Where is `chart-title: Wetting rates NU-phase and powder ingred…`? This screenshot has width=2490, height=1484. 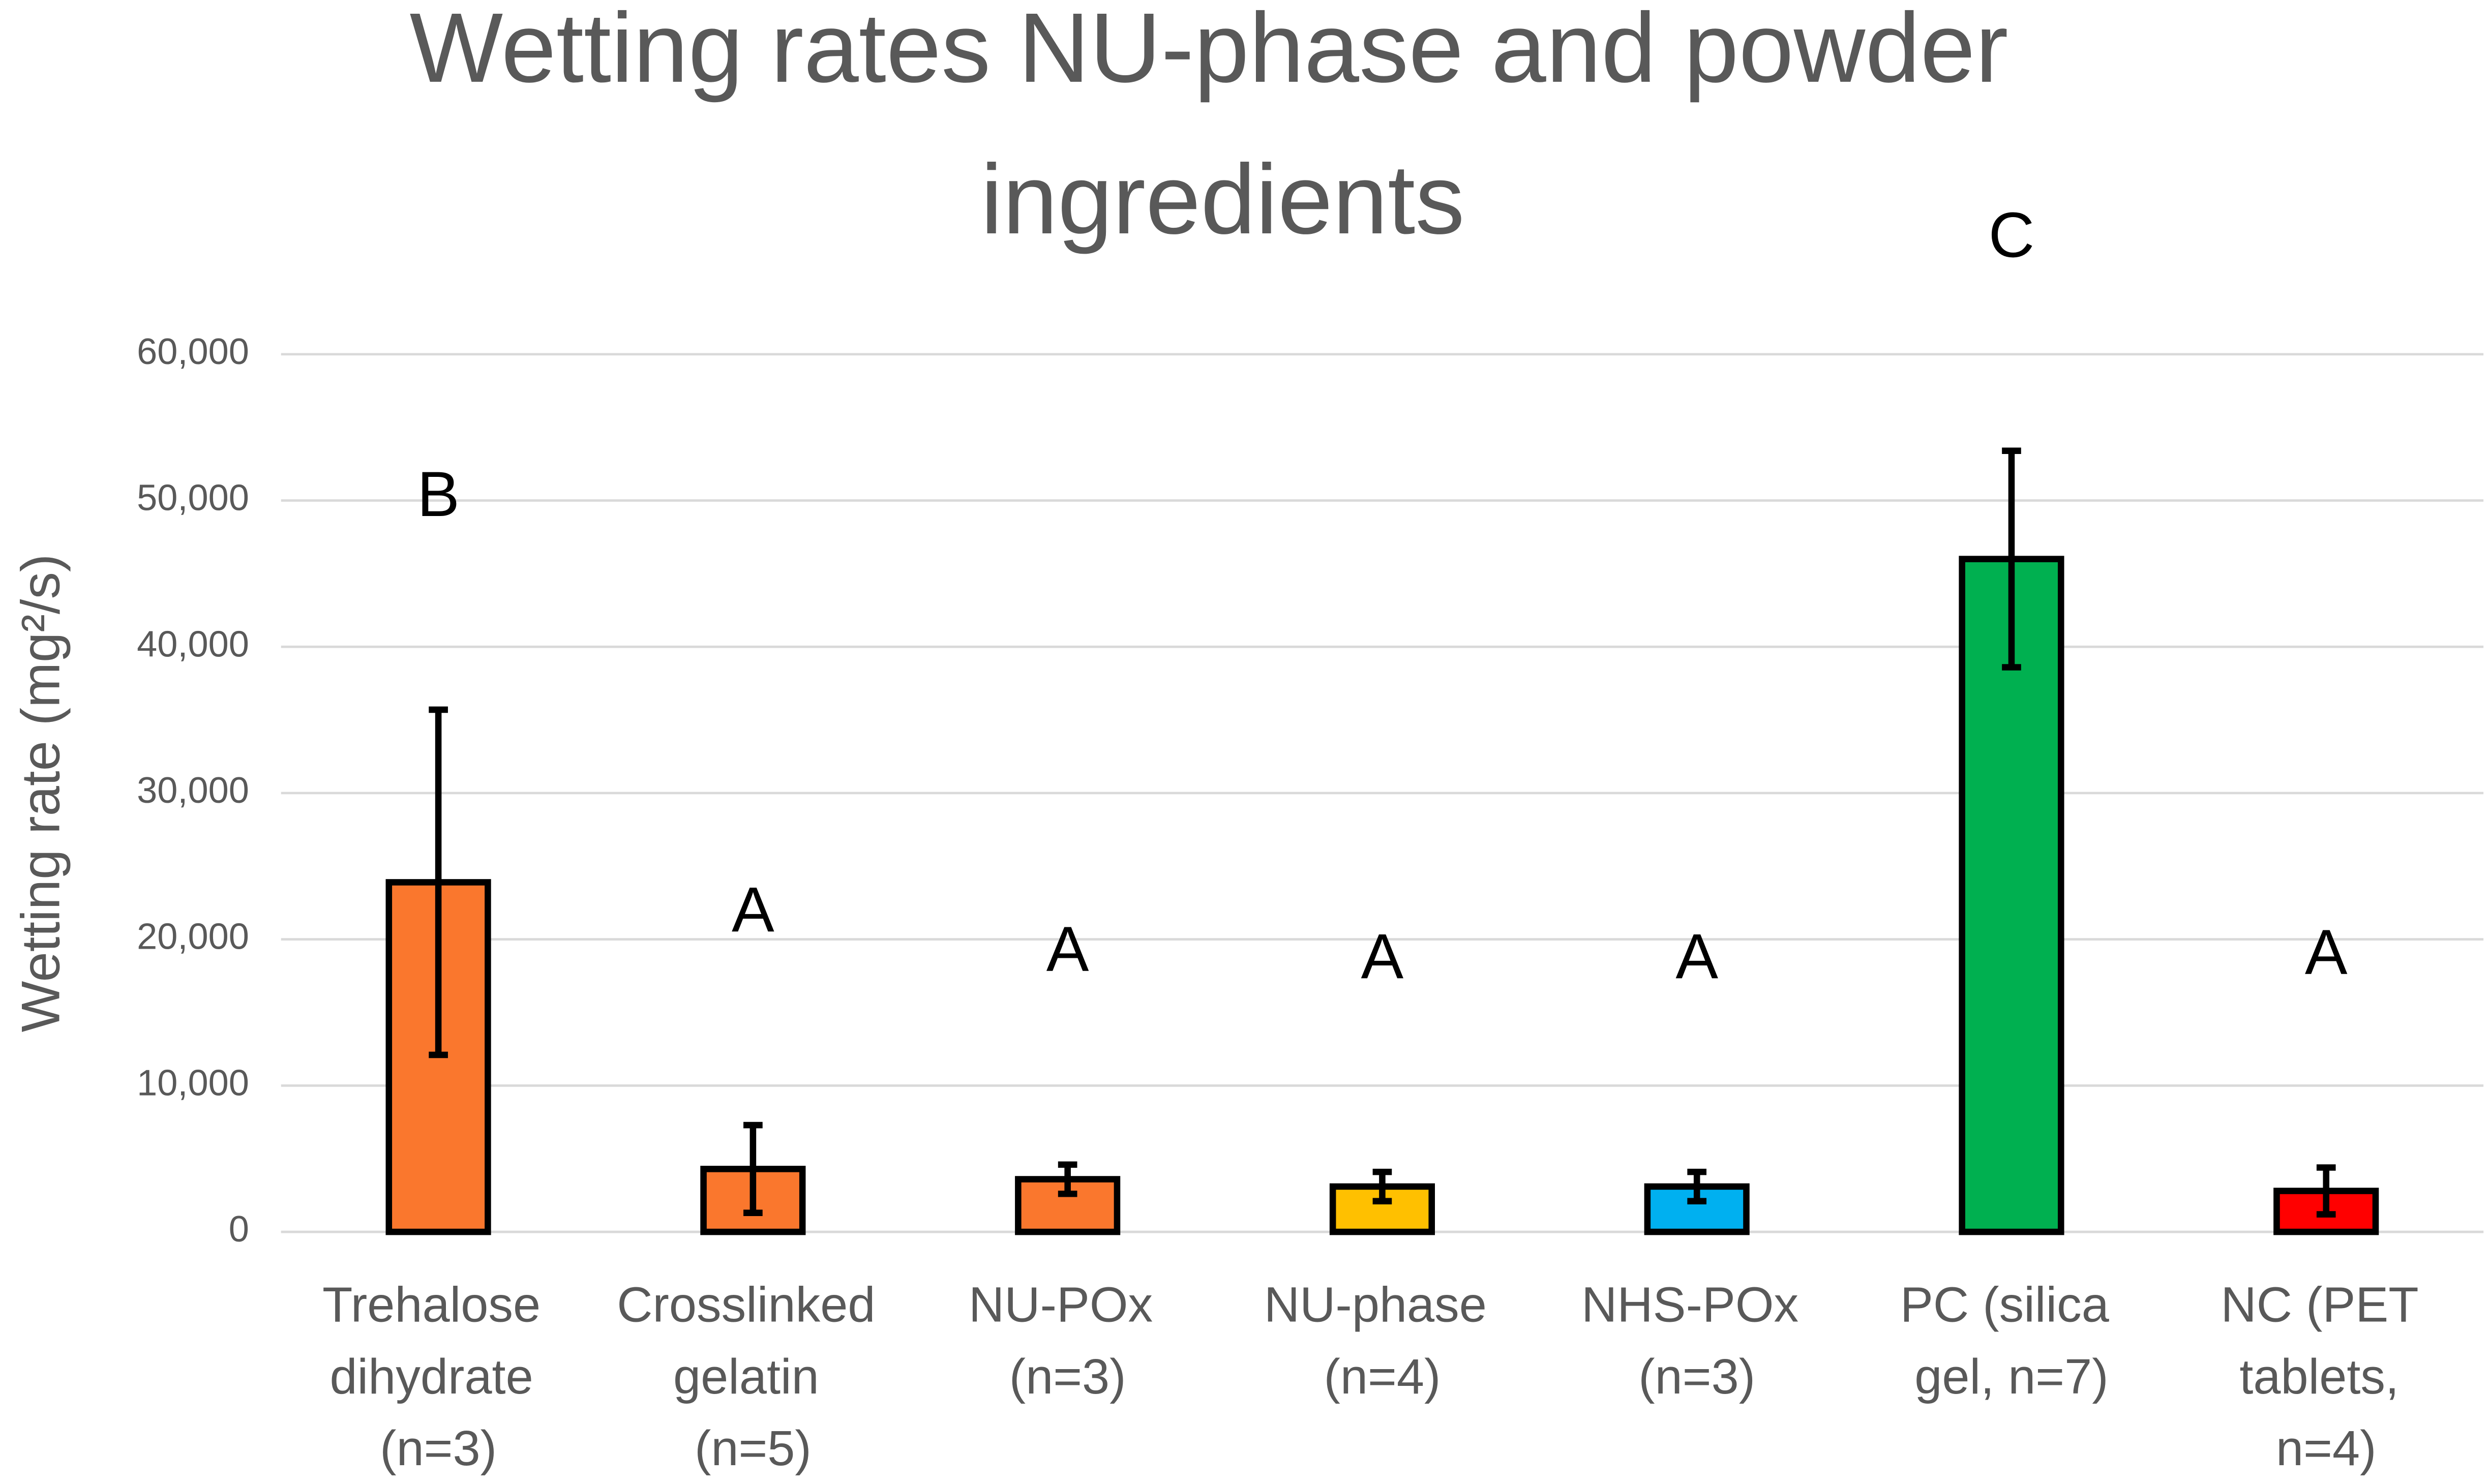
chart-title: Wetting rates NU-phase and powder ingred… is located at coordinates (1223, 127).